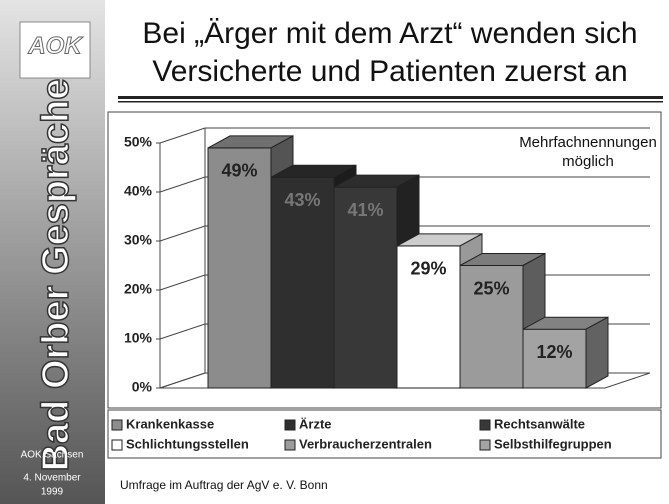  Describe the element at coordinates (170, 423) in the screenshot. I see `legend-label: Krankenkasse` at that location.